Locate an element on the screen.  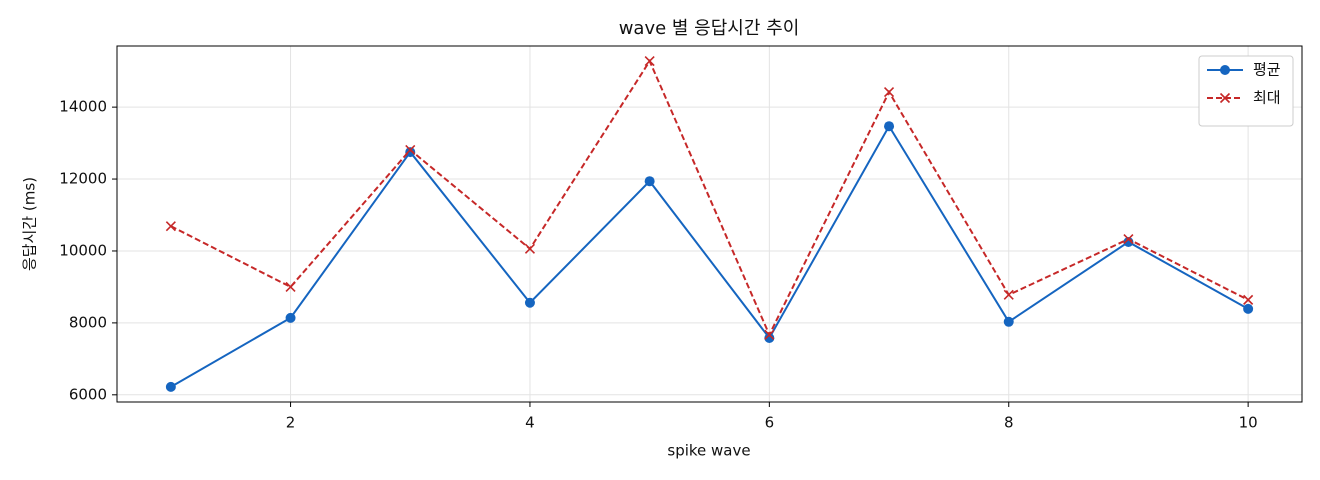
x-tick-label: 10 is located at coordinates (1248, 423).